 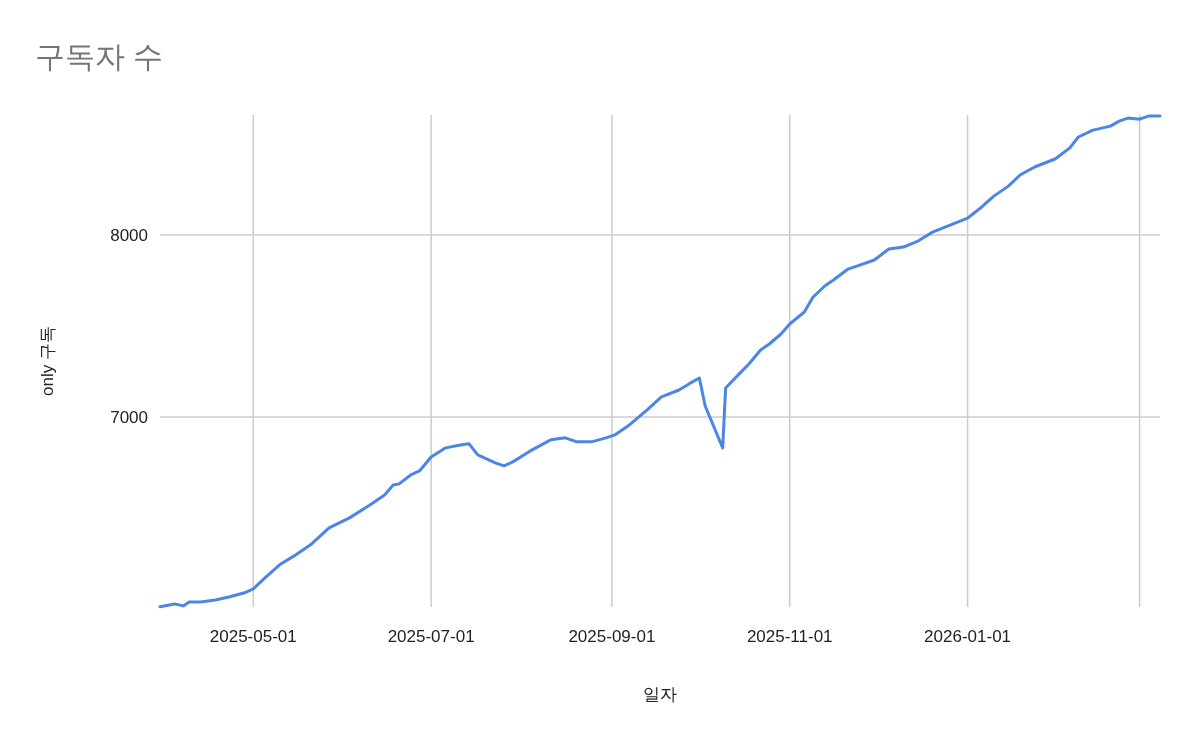 I want to click on x-tick-label: 2025-05-01, so click(x=253, y=636).